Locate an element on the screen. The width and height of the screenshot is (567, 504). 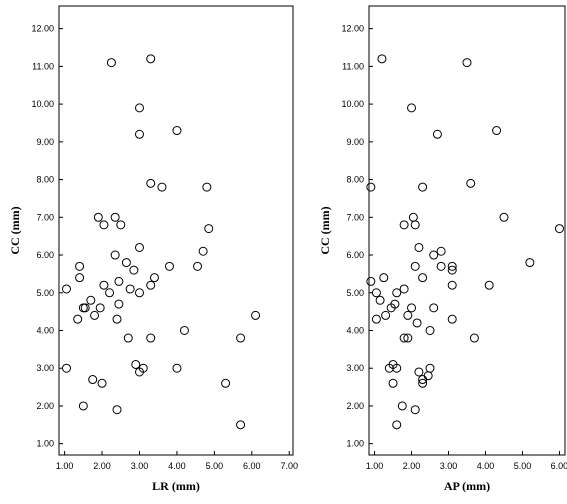
y-tick-label: 4.00 is located at coordinates (45, 330).